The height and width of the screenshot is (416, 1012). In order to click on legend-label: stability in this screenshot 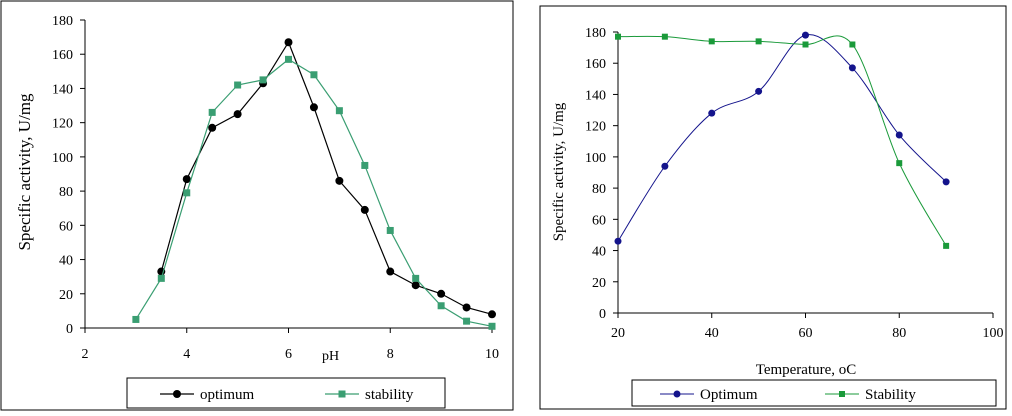, I will do `click(389, 395)`.